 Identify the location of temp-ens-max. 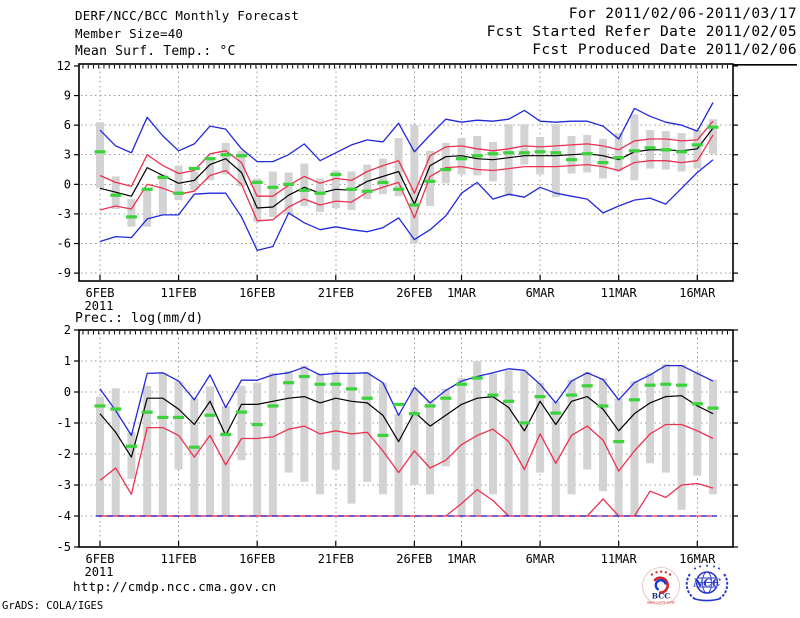
(406, 132).